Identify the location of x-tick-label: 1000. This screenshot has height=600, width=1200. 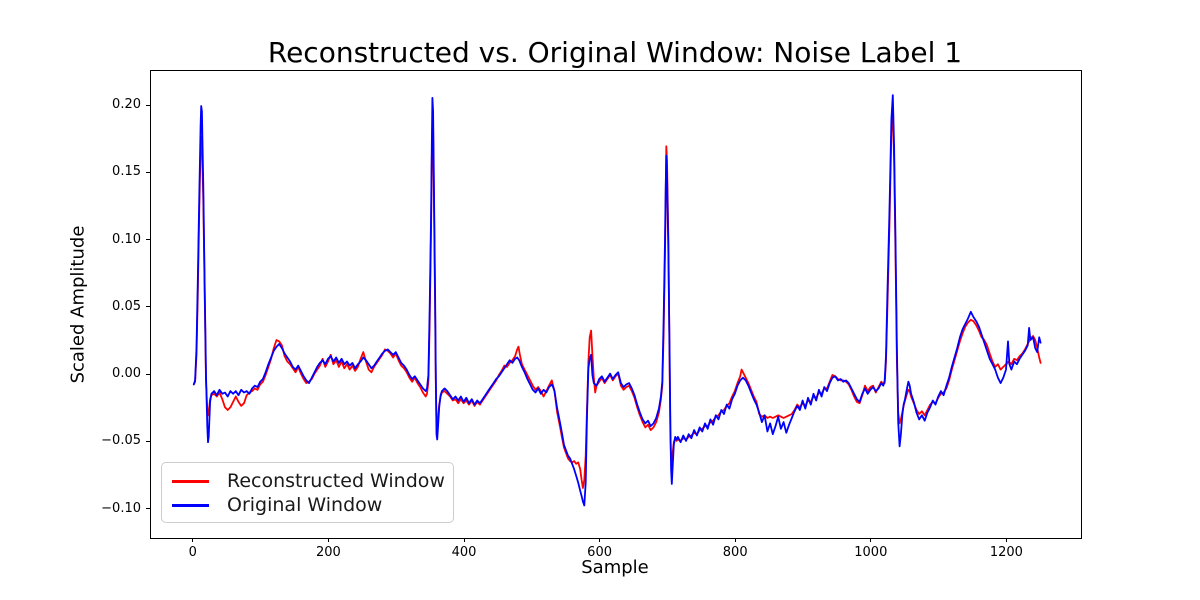
(871, 552).